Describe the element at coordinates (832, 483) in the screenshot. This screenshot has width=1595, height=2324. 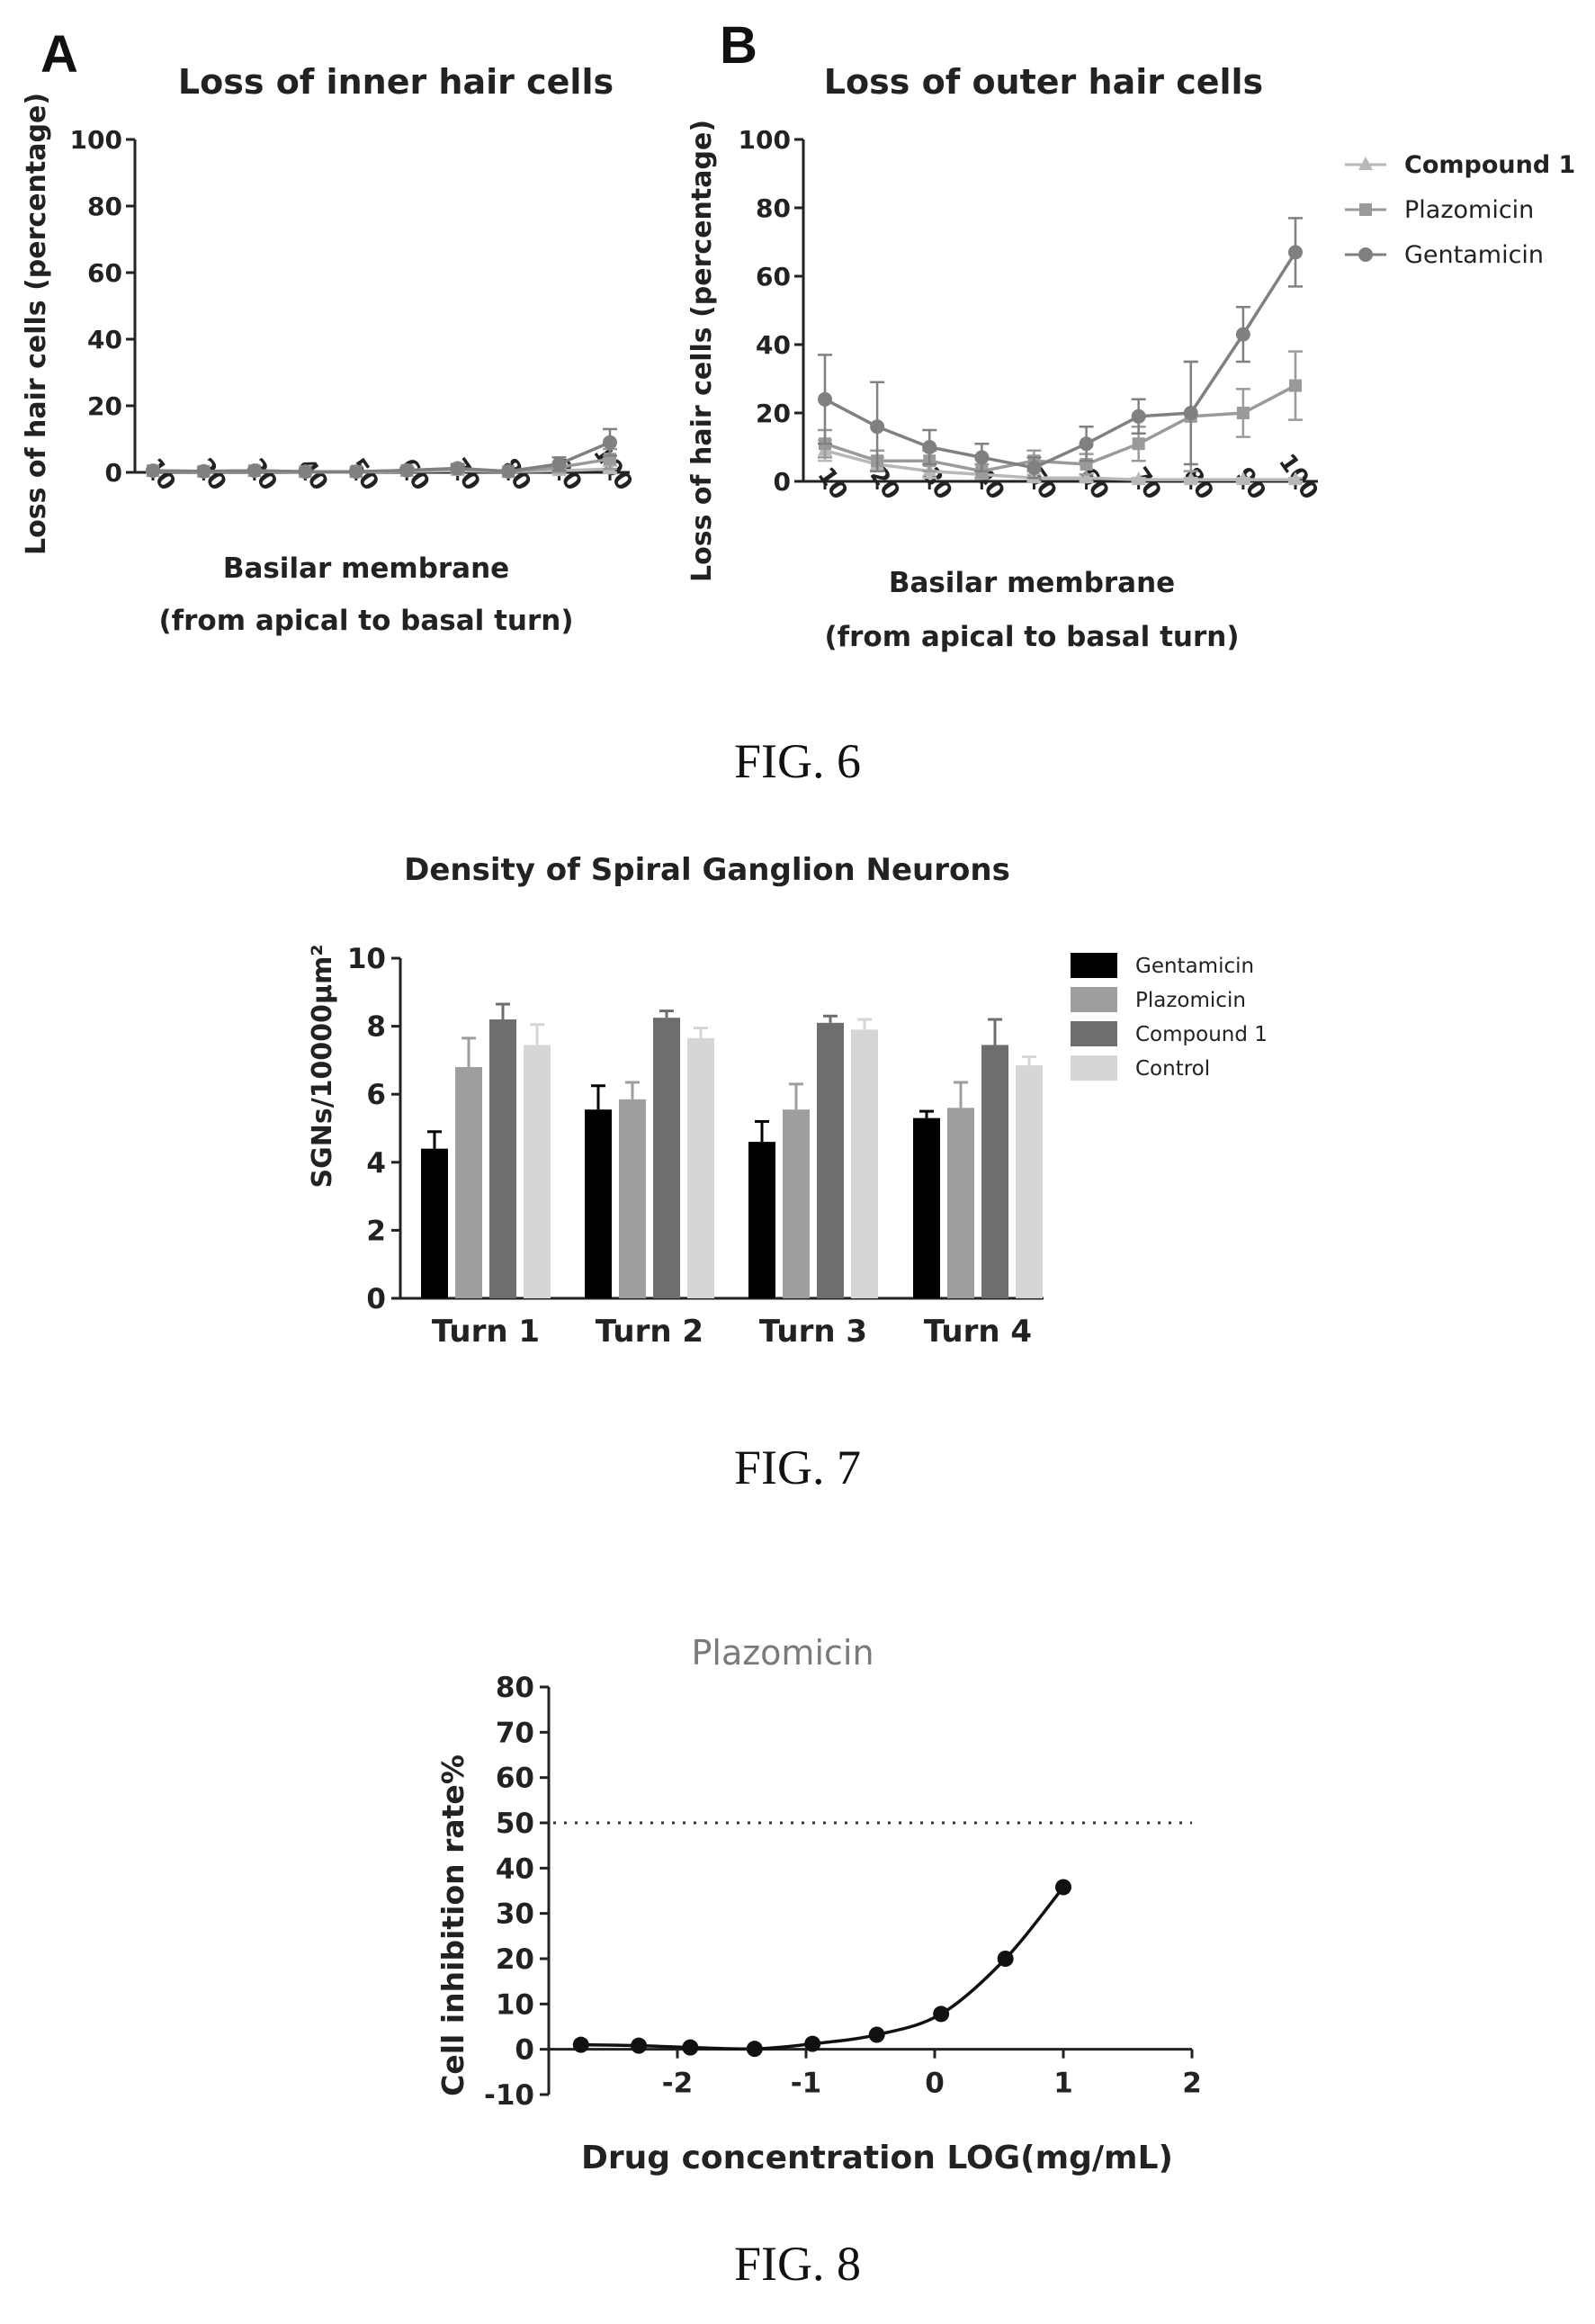
I see `x-tick-label: 10` at that location.